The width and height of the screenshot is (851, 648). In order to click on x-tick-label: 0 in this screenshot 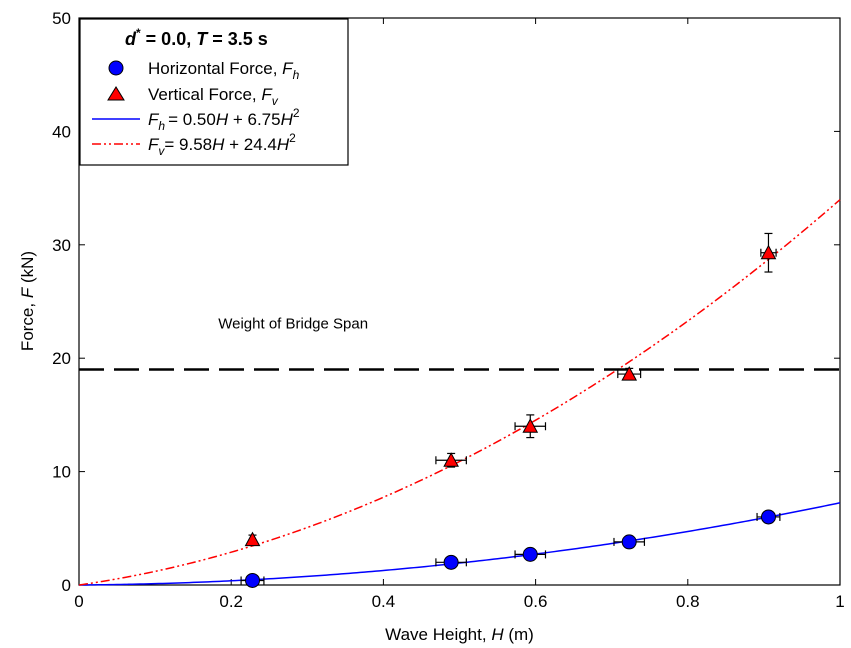, I will do `click(78, 601)`.